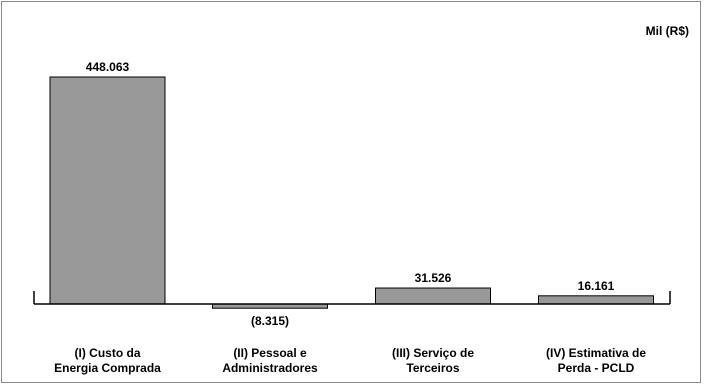 The image size is (704, 386). What do you see at coordinates (270, 321) in the screenshot?
I see `data-label-2: (8.315)` at bounding box center [270, 321].